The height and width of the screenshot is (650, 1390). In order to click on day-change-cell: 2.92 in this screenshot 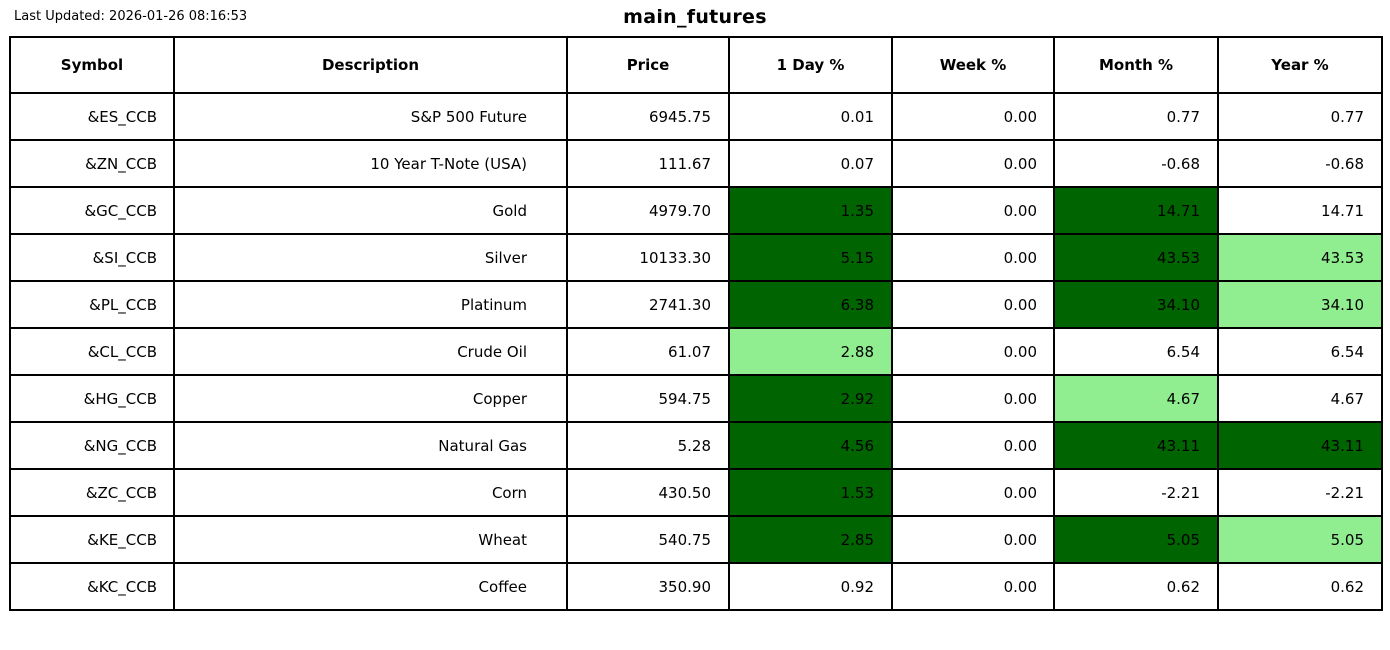, I will do `click(810, 398)`.